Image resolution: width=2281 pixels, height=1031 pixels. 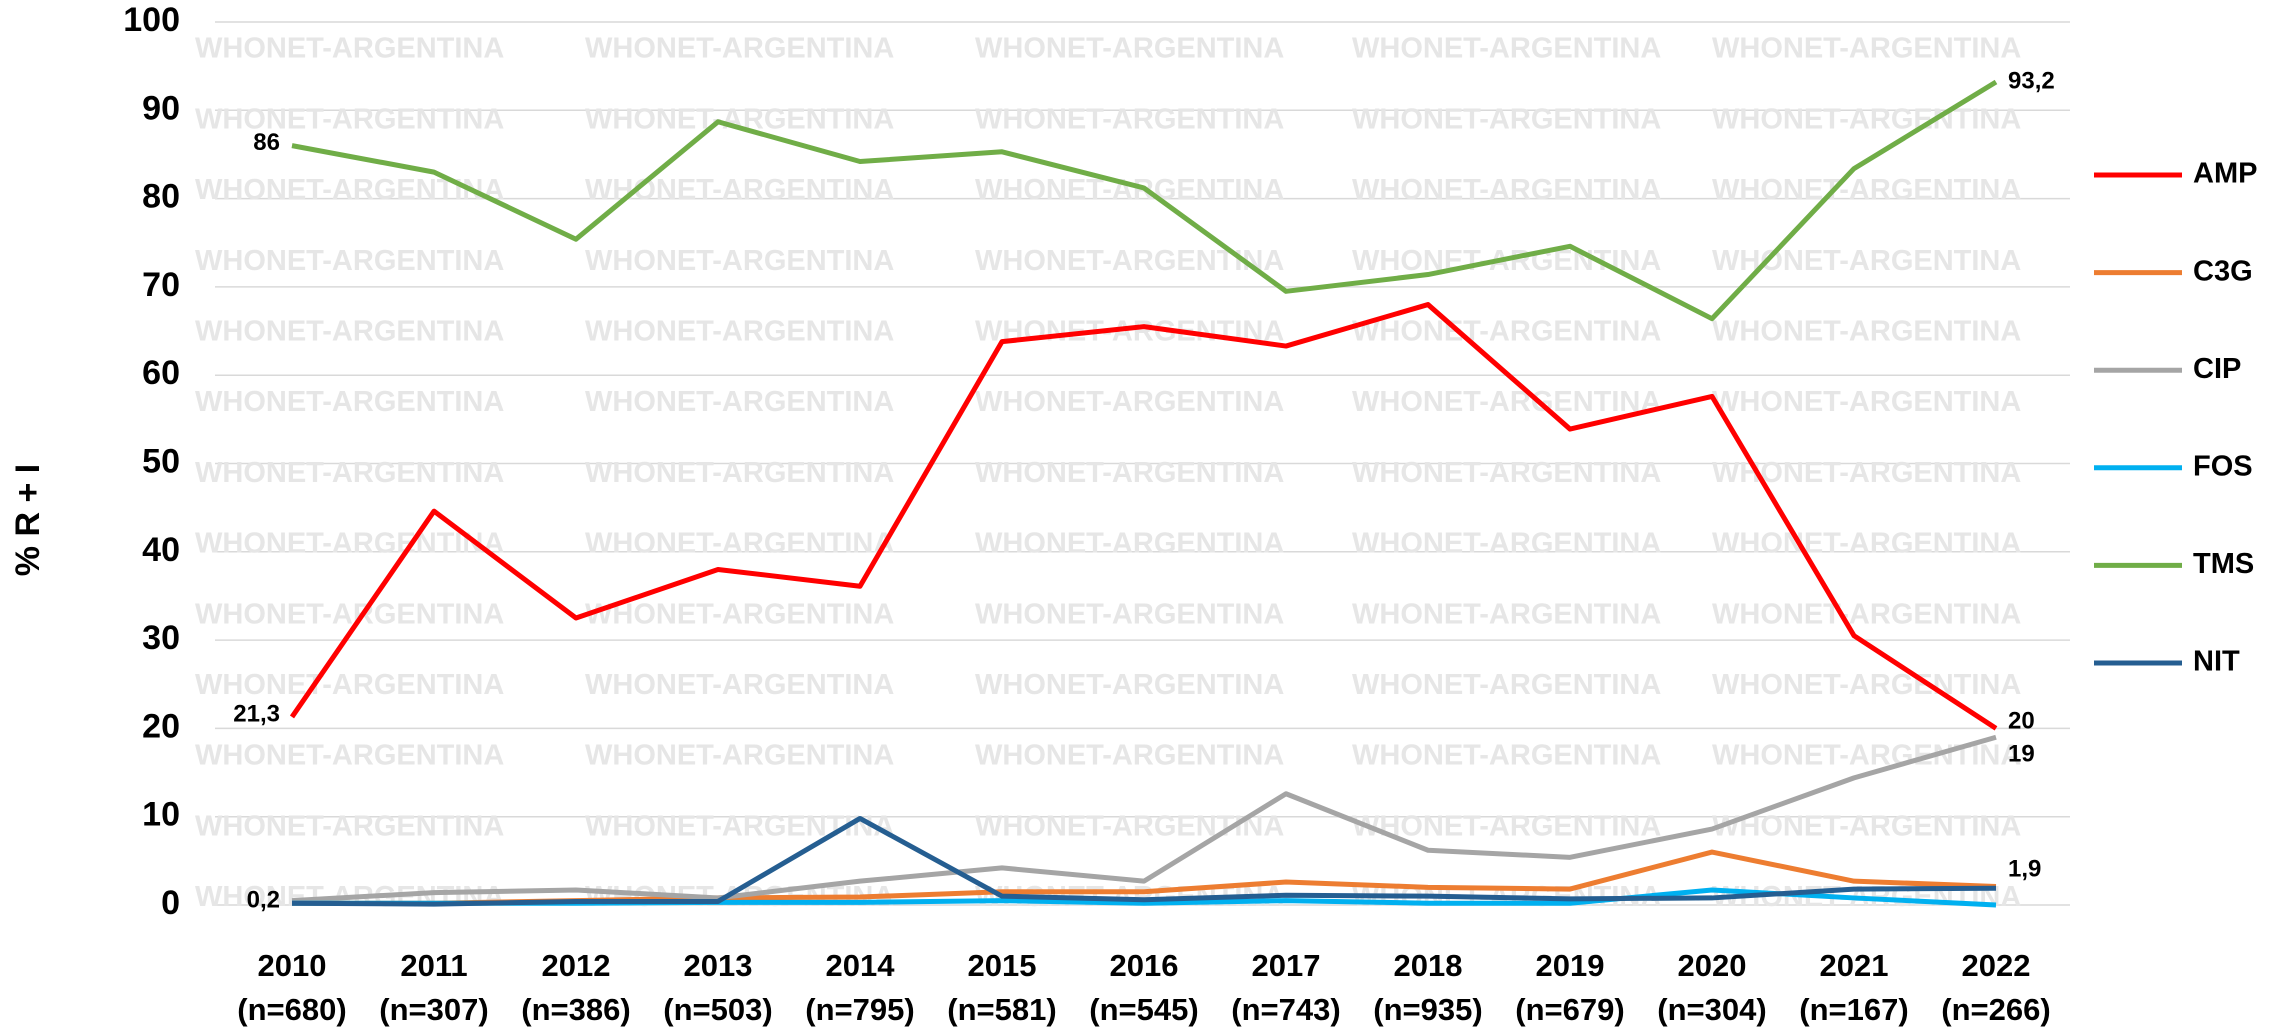 I want to click on x-tick-label: 2012, so click(x=576, y=965).